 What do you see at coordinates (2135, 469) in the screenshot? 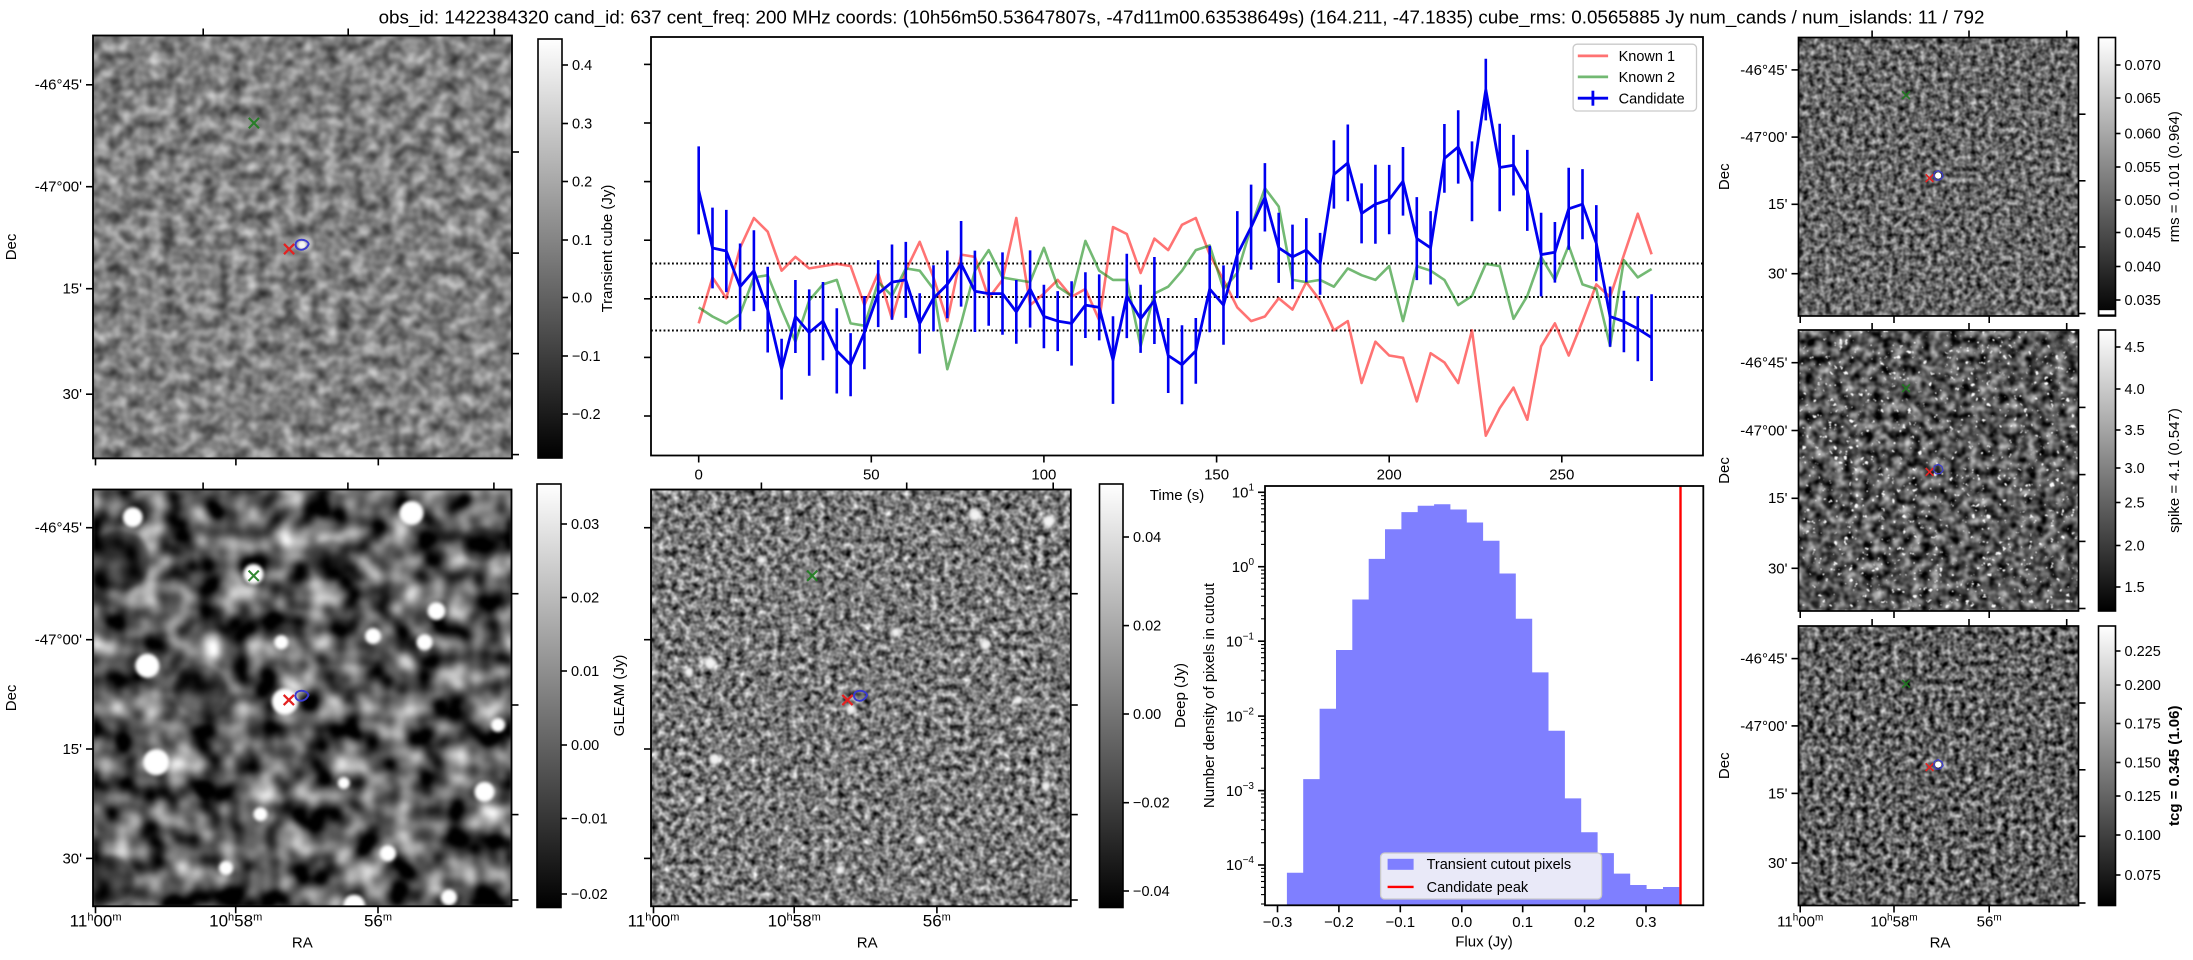
I see `svg-text: 3.0` at bounding box center [2135, 469].